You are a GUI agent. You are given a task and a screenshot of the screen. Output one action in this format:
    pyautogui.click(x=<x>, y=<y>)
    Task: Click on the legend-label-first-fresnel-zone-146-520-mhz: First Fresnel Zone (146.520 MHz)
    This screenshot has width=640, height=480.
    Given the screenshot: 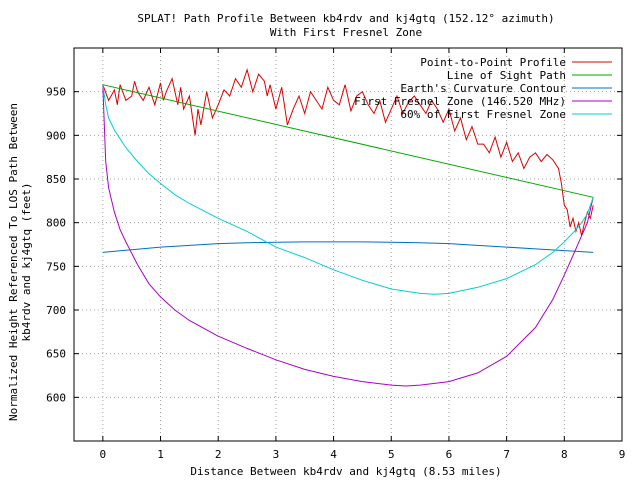 What is the action you would take?
    pyautogui.click(x=460, y=101)
    